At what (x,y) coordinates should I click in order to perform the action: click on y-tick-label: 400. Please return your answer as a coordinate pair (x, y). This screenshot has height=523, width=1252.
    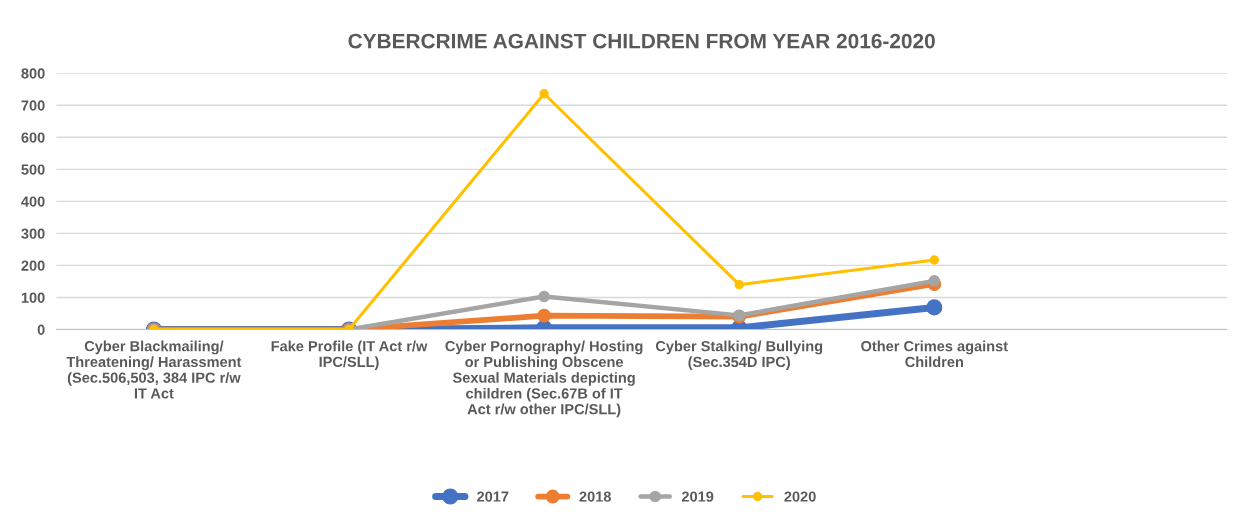
    Looking at the image, I should click on (33, 201).